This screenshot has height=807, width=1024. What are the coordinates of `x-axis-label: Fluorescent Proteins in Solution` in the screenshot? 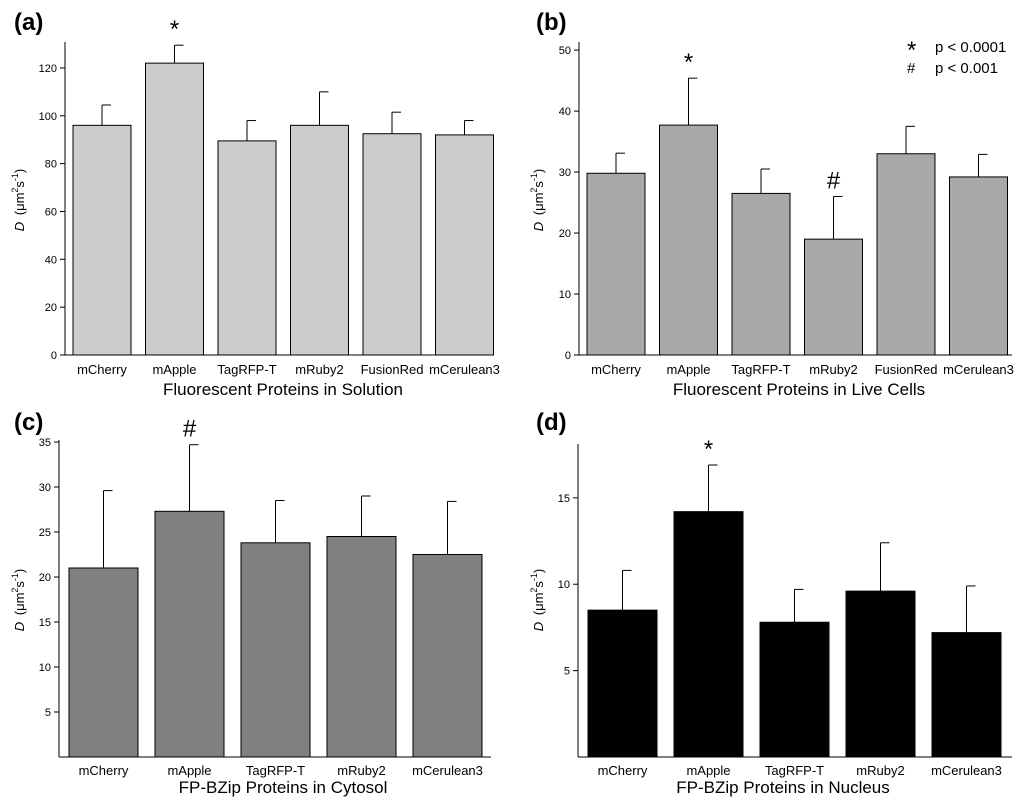 It's located at (283, 389).